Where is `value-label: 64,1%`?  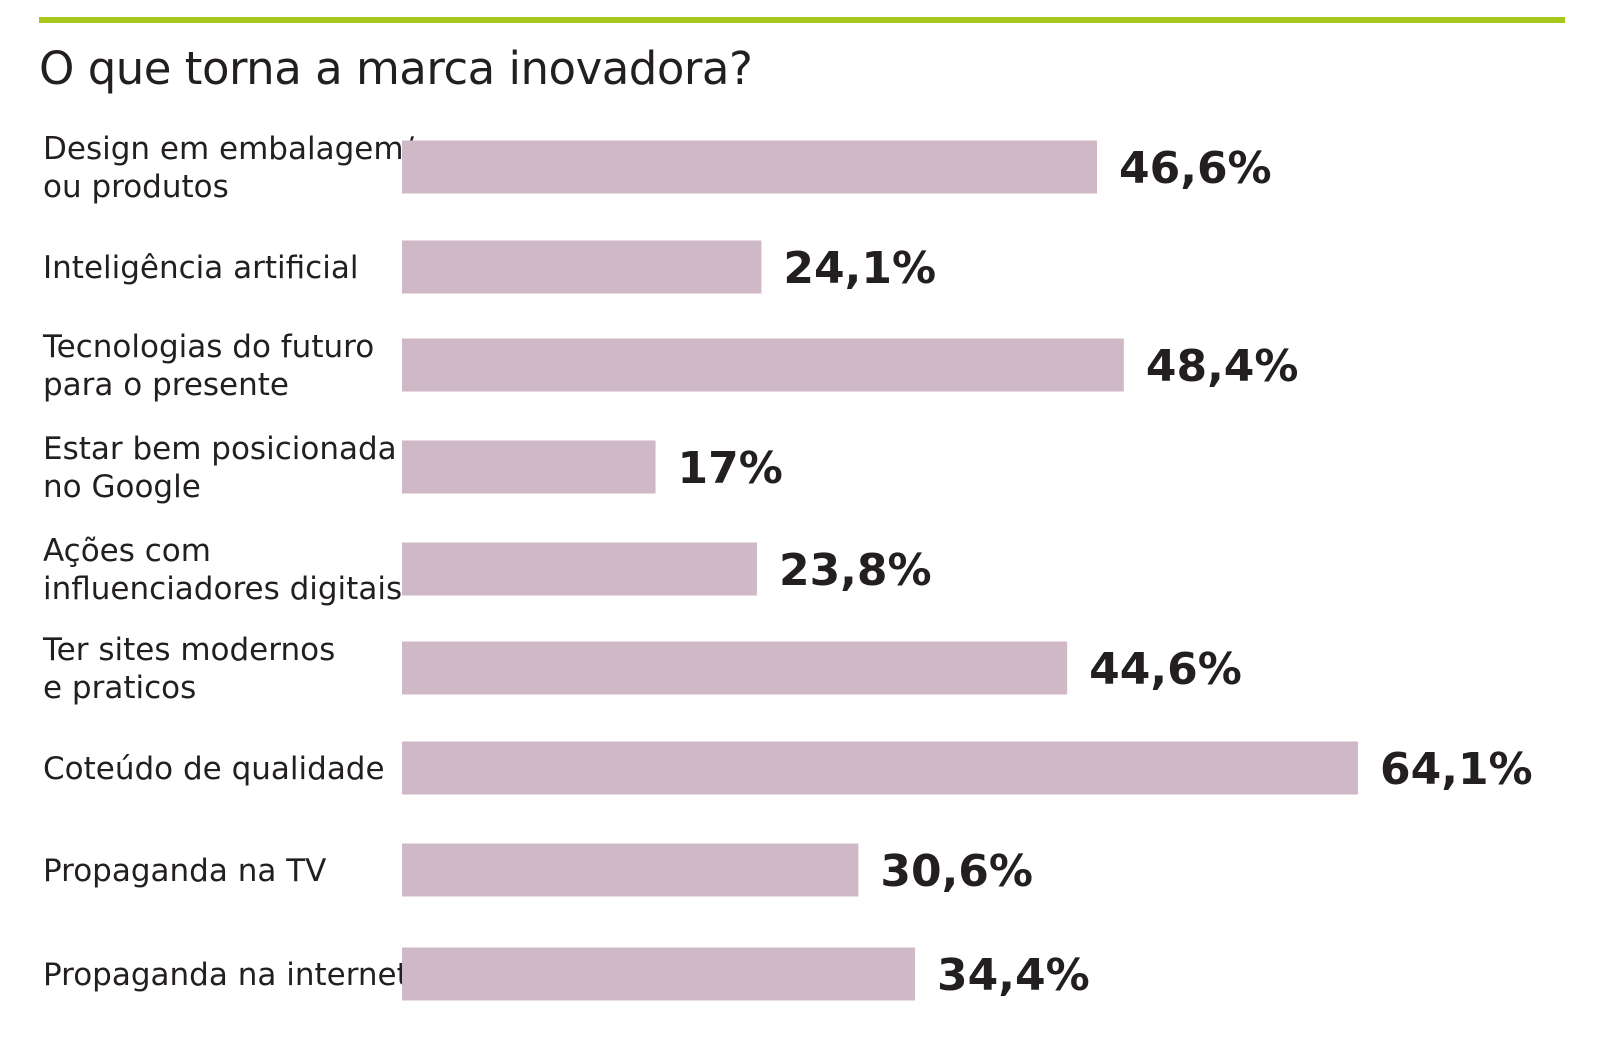
value-label: 64,1% is located at coordinates (1456, 769).